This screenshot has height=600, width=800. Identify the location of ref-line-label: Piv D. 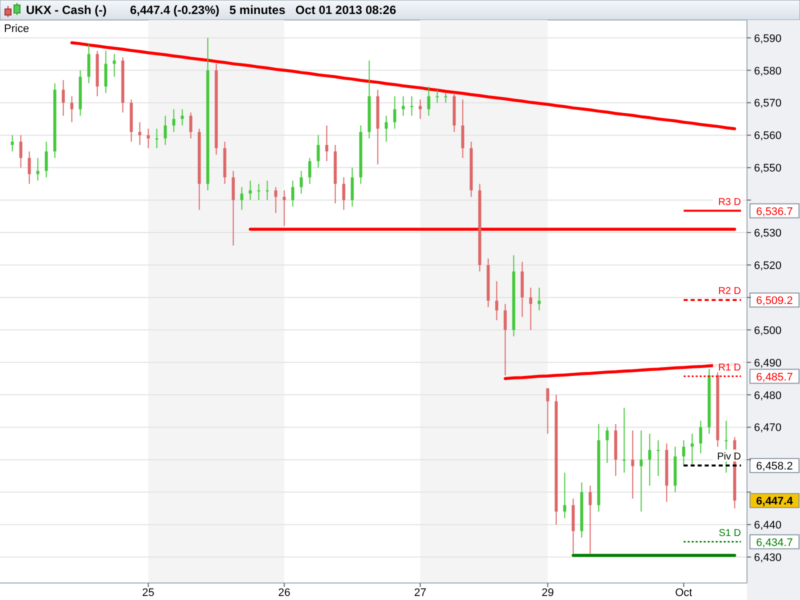
(729, 457).